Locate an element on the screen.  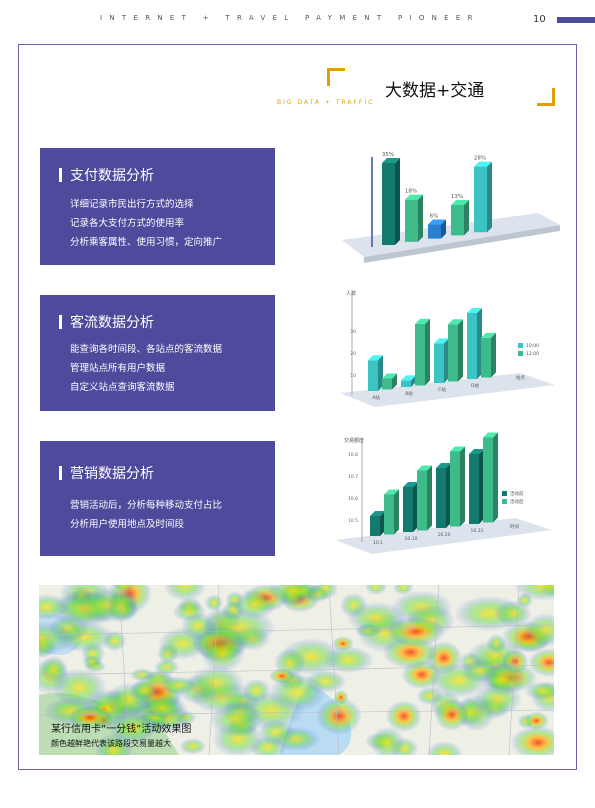
x-tick-label: 10.31 is located at coordinates (477, 531).